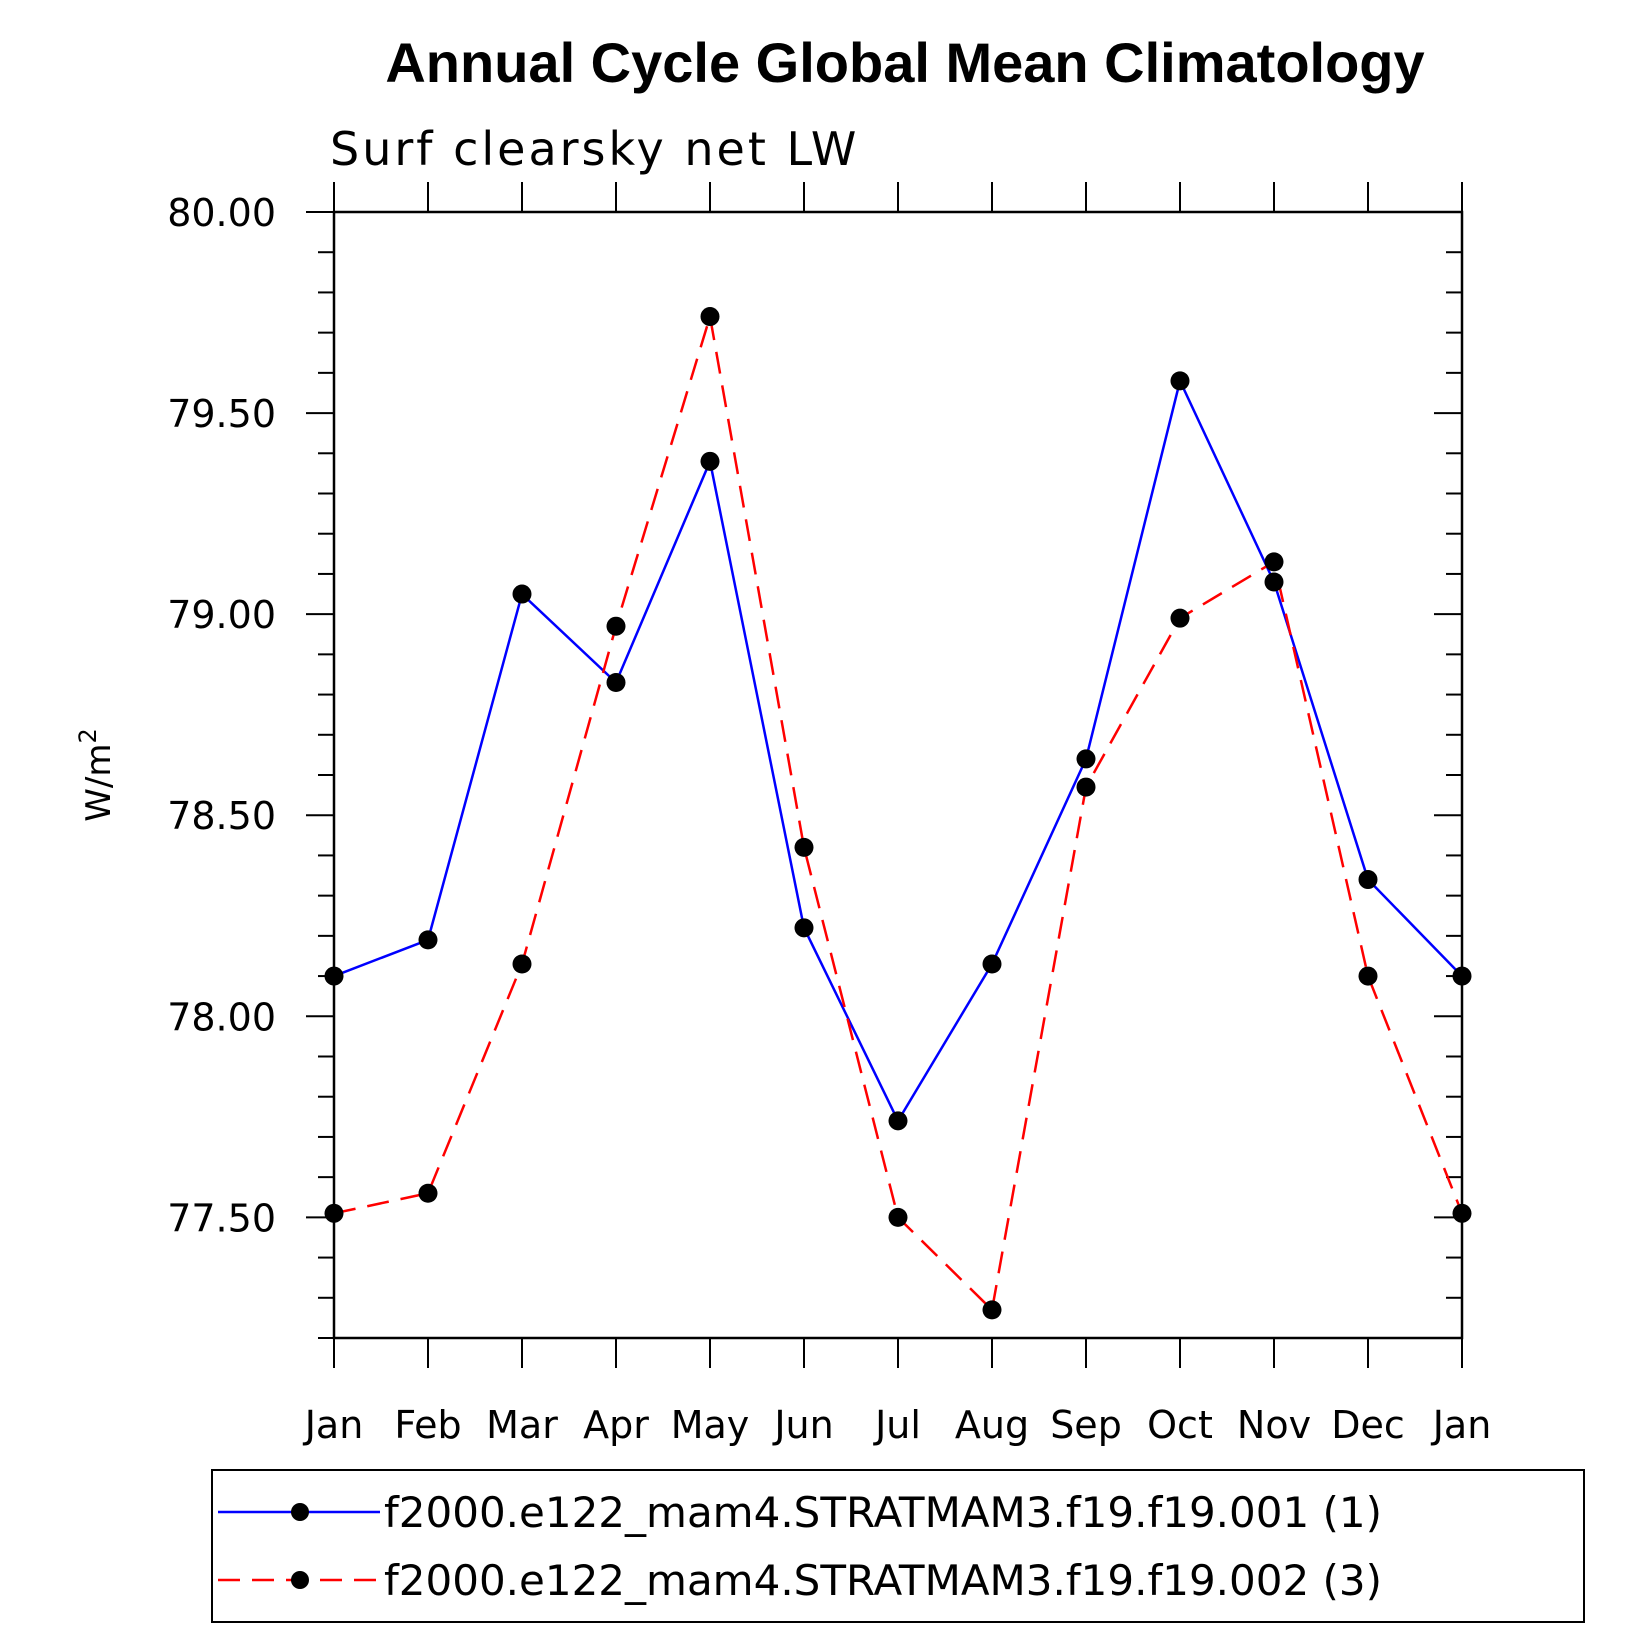 Image resolution: width=1652 pixels, height=1652 pixels. I want to click on x-tick-label: Oct, so click(1180, 1425).